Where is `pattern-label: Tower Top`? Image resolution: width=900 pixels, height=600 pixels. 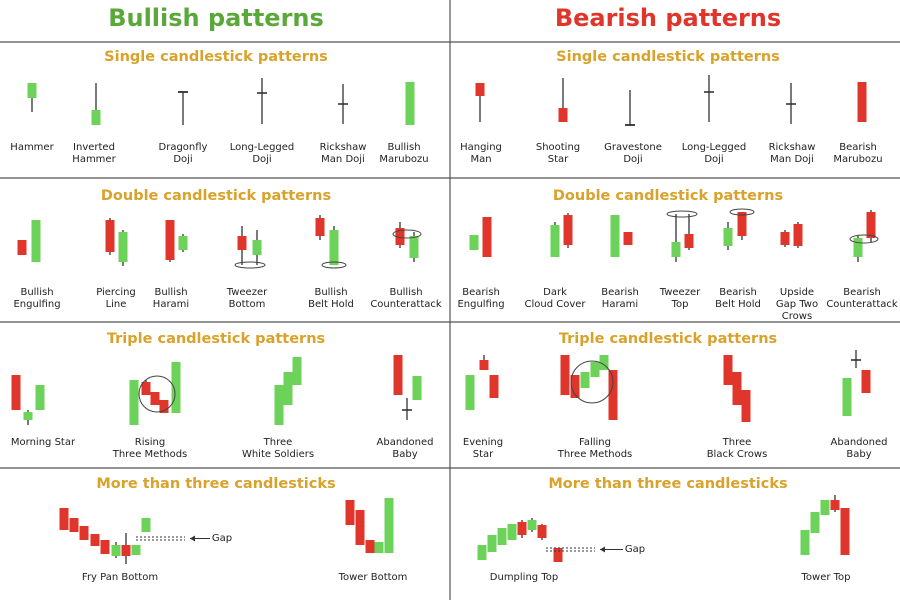 pattern-label: Tower Top is located at coordinates (825, 577).